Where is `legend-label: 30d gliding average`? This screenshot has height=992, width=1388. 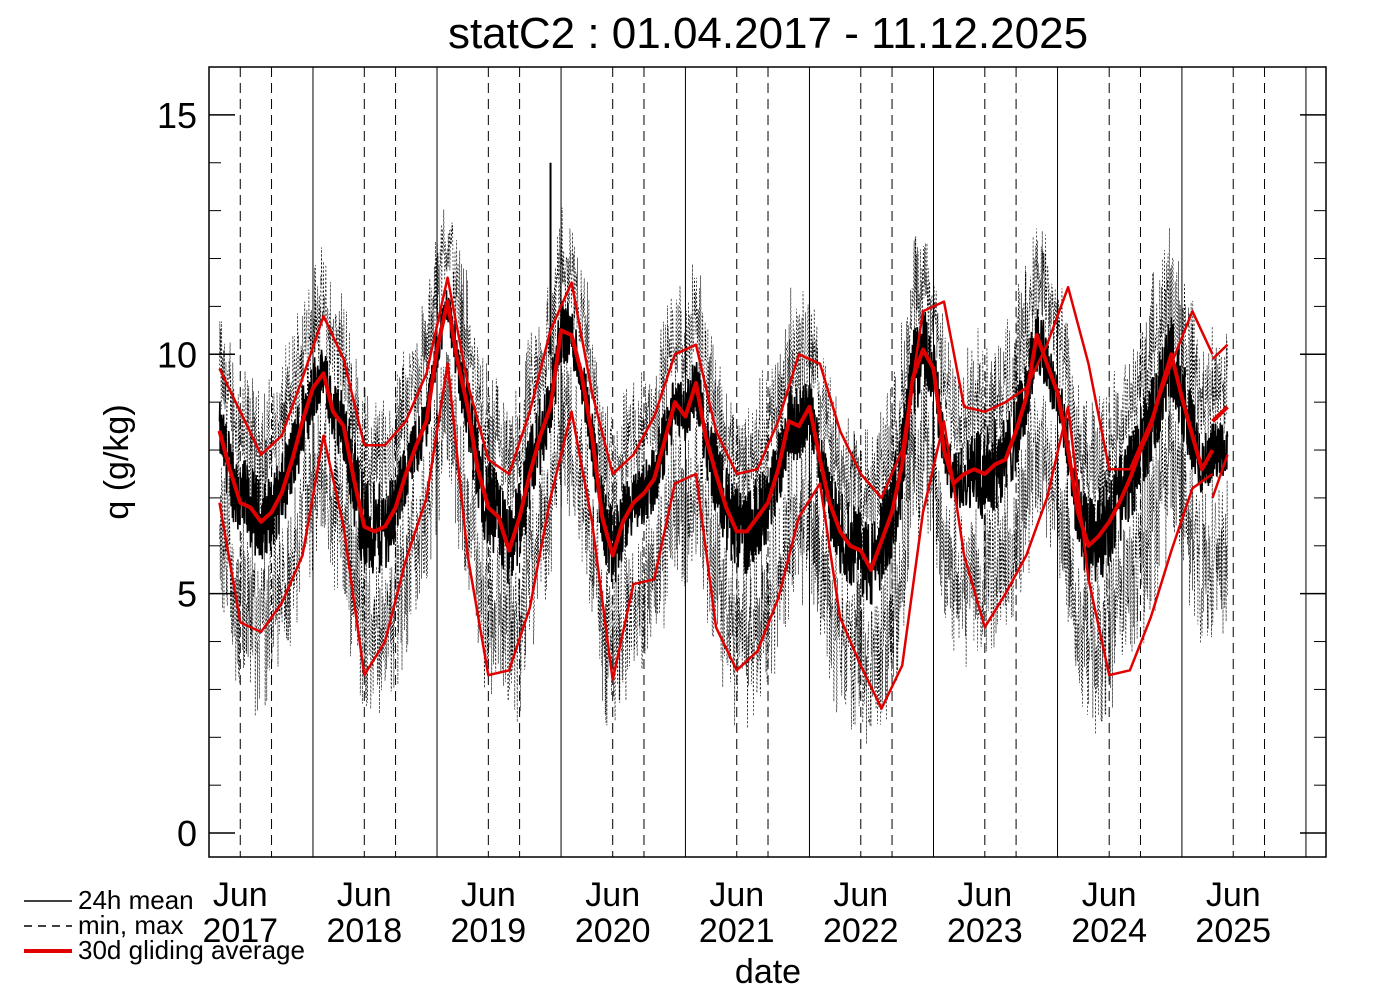 legend-label: 30d gliding average is located at coordinates (191, 950).